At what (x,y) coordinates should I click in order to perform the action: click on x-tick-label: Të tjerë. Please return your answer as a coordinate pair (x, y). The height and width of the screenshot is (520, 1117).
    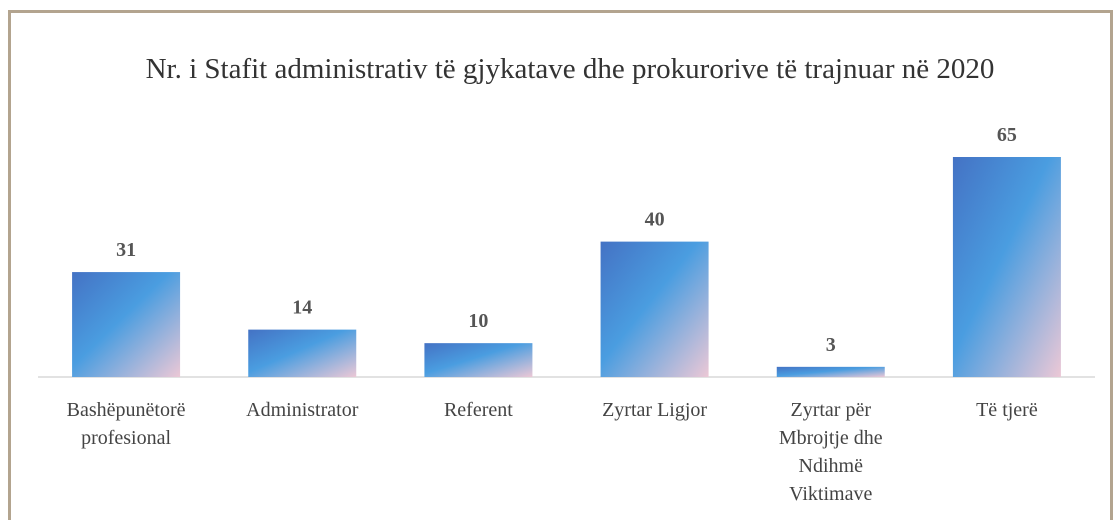
    Looking at the image, I should click on (1007, 410).